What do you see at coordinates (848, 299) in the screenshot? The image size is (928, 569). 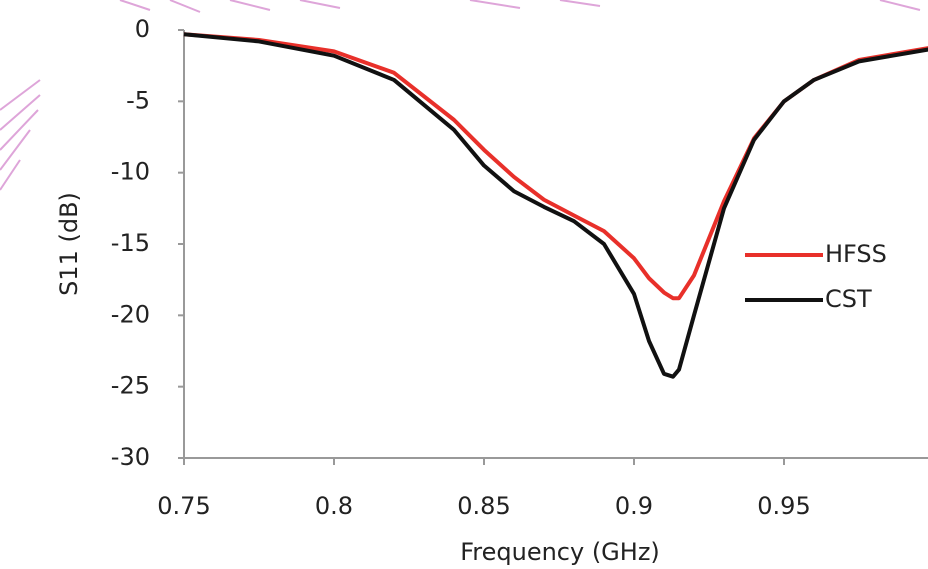 I see `legend-label: CST` at bounding box center [848, 299].